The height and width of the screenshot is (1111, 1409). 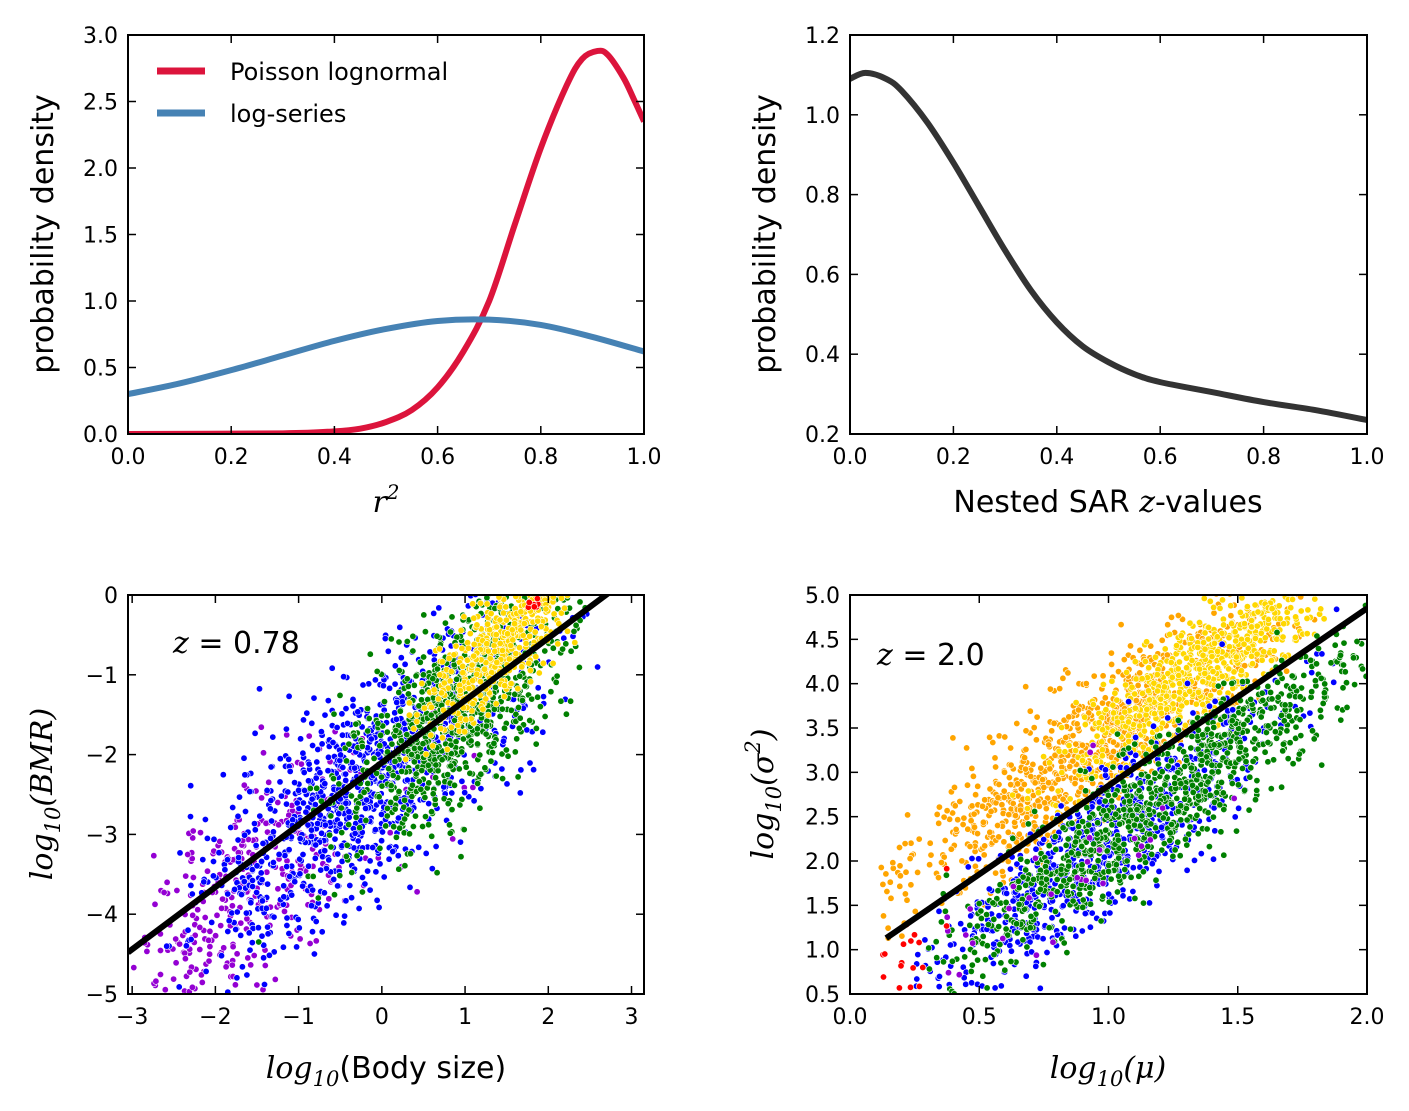 I want to click on y-tick-label: 0.2, so click(x=822, y=435).